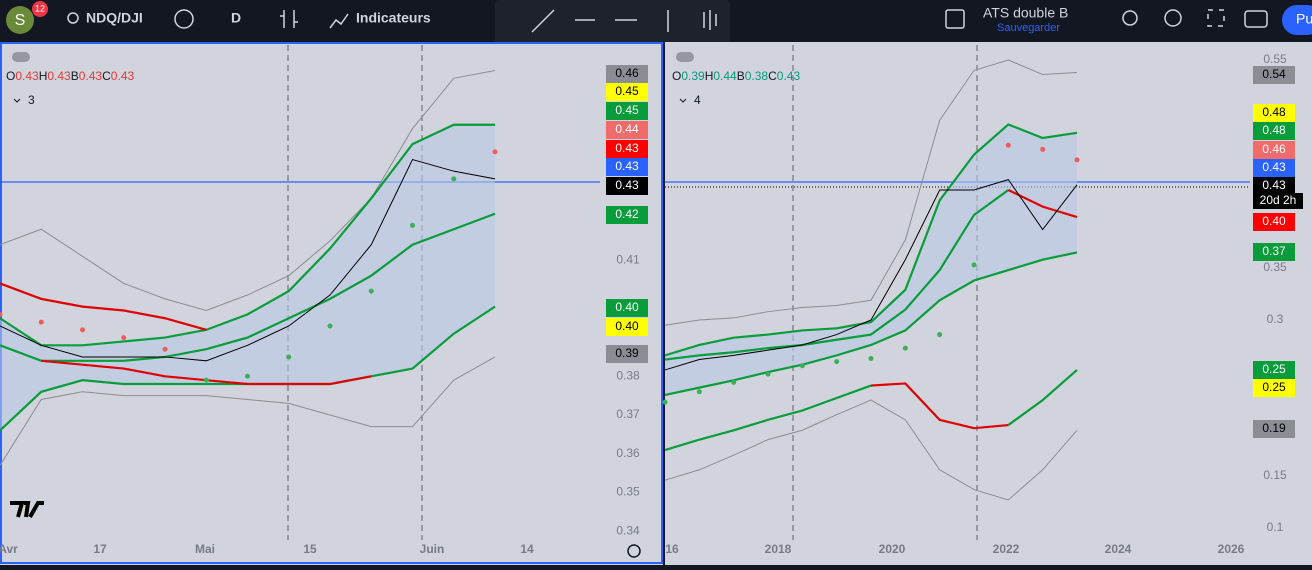 This screenshot has height=570, width=1312. Describe the element at coordinates (939, 406) in the screenshot. I see `red-lower` at that location.